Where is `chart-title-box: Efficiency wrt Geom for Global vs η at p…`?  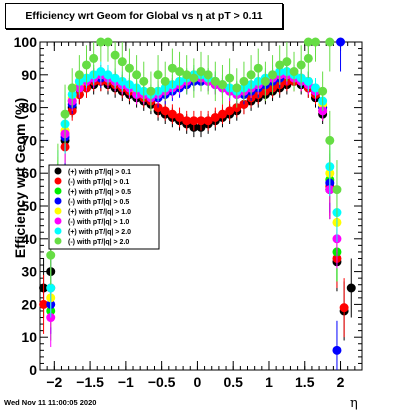 chart-title-box: Efficiency wrt Geom for Global vs η at p… is located at coordinates (144, 16).